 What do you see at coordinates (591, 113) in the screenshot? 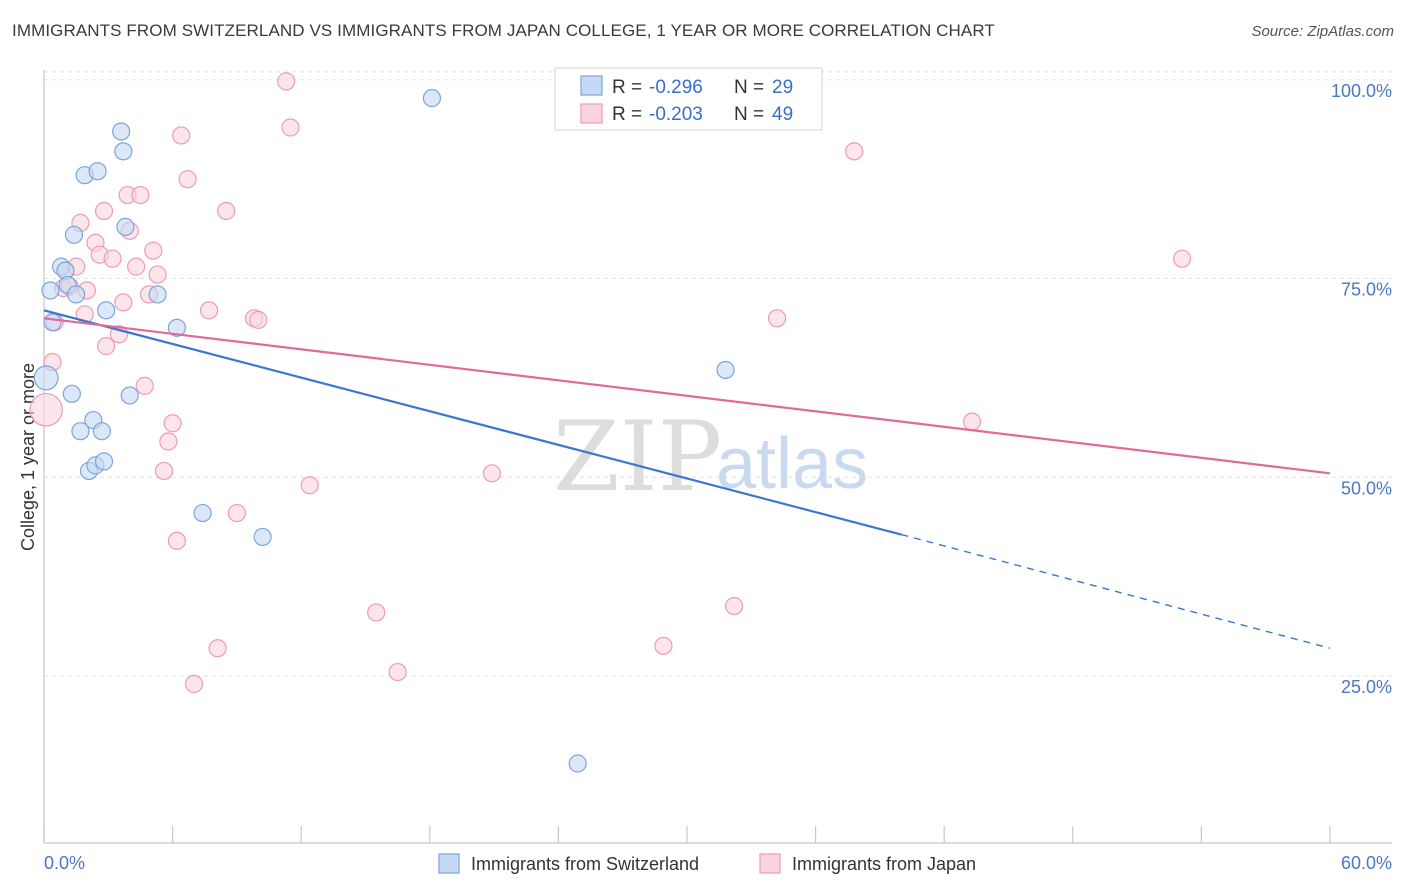
I see `legend-swatch-japan` at bounding box center [591, 113].